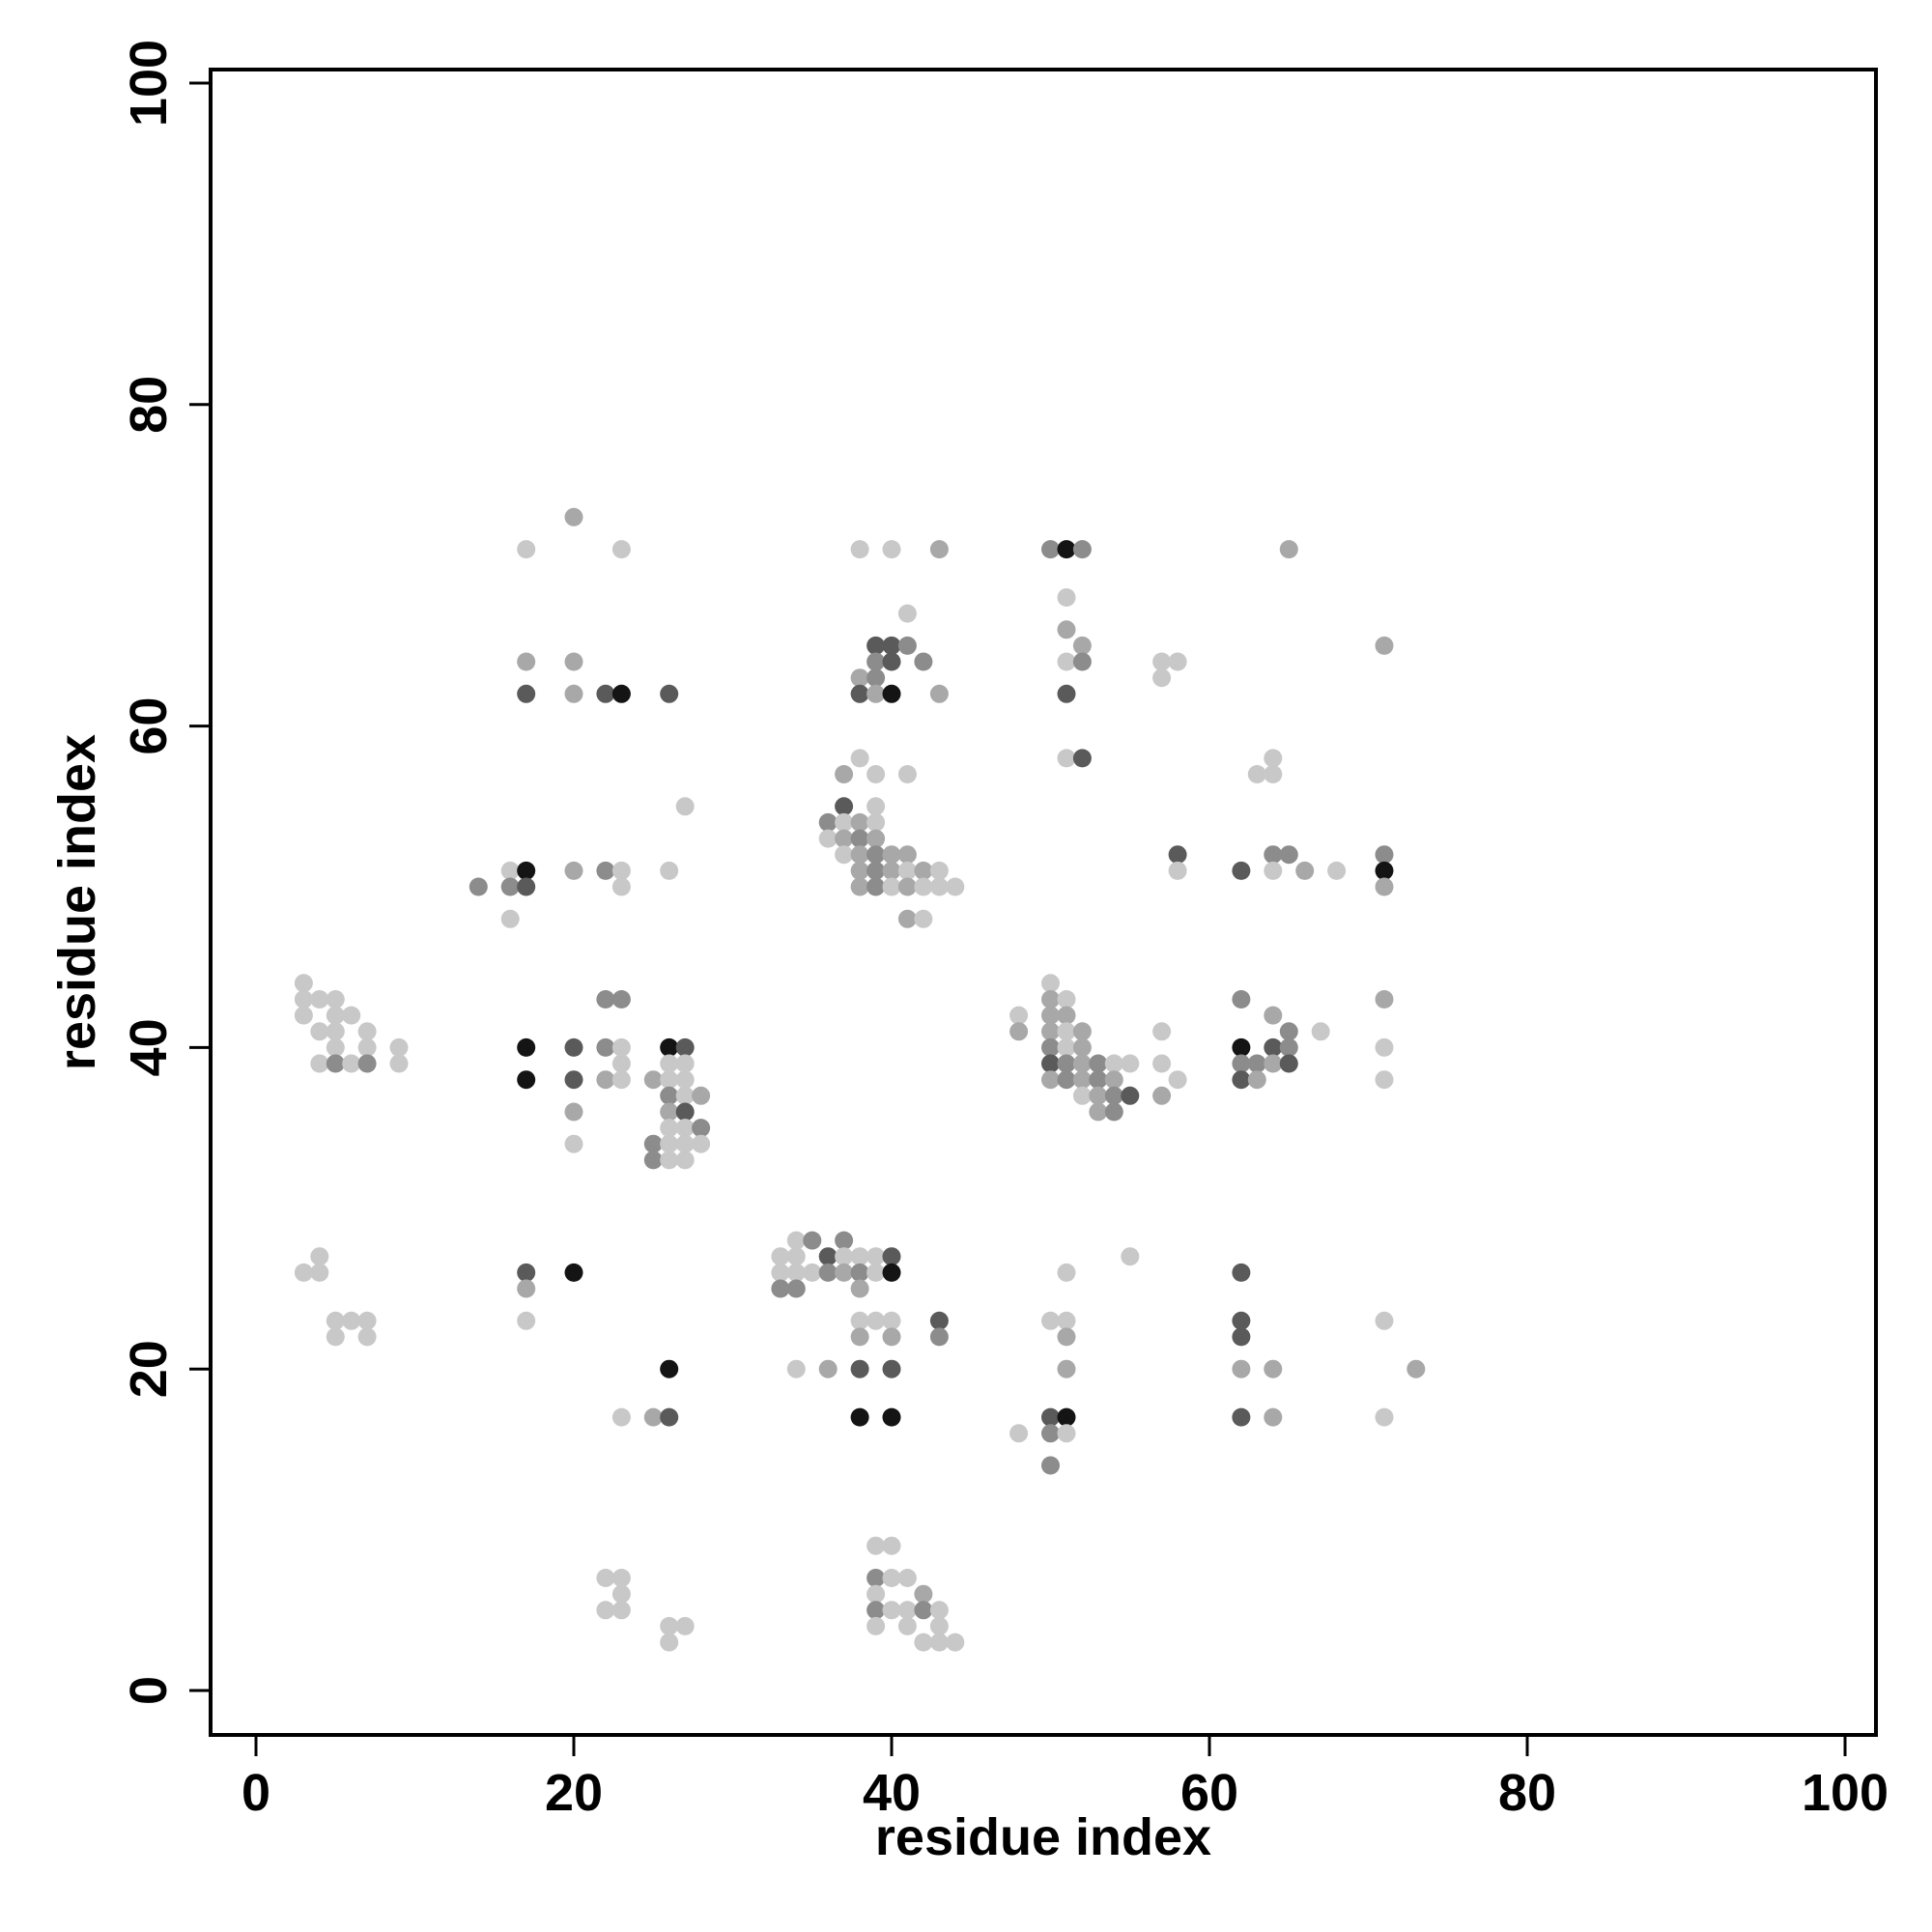 The height and width of the screenshot is (1932, 1932). I want to click on x-tick-label: 0, so click(256, 1793).